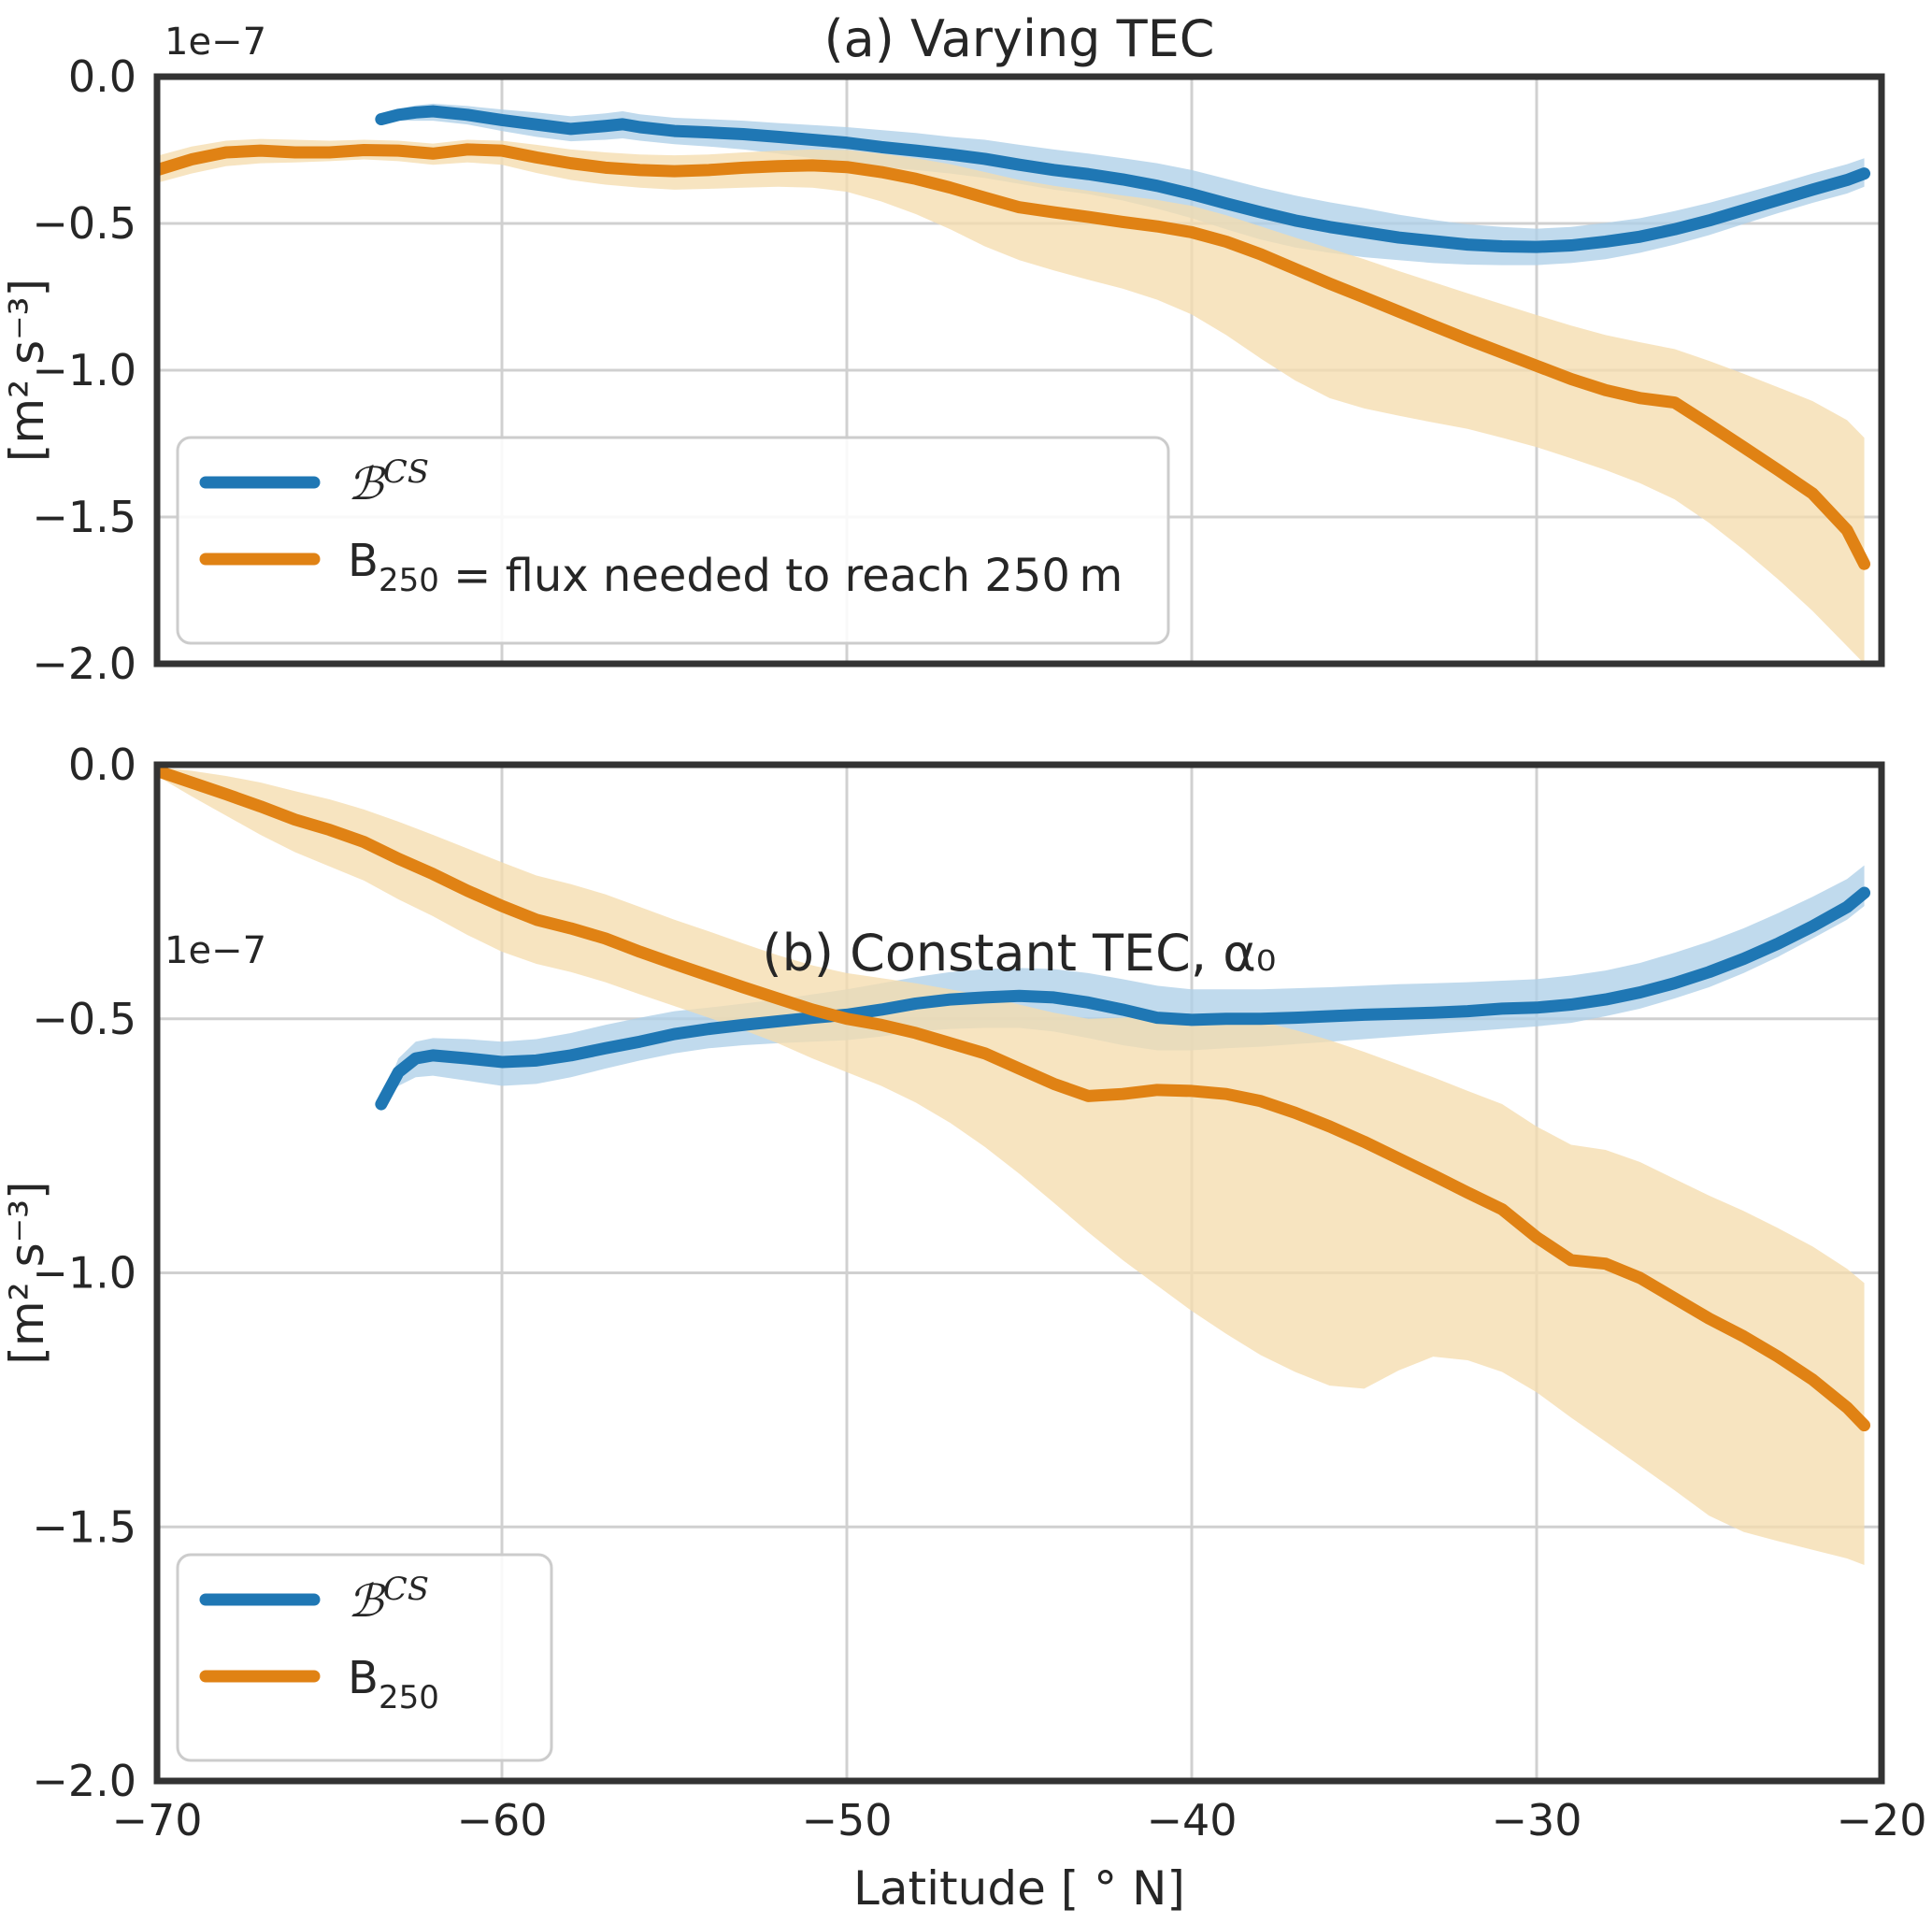  I want to click on xtick-label: −70, so click(156, 1820).